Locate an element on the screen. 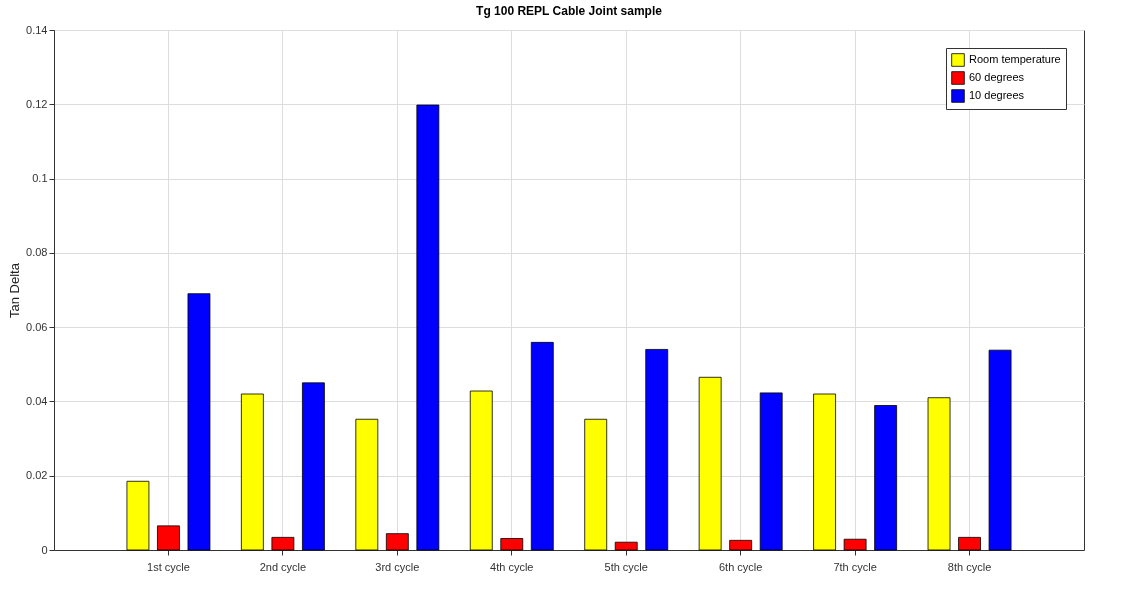  x-tick-label: 8th cycle is located at coordinates (969, 566).